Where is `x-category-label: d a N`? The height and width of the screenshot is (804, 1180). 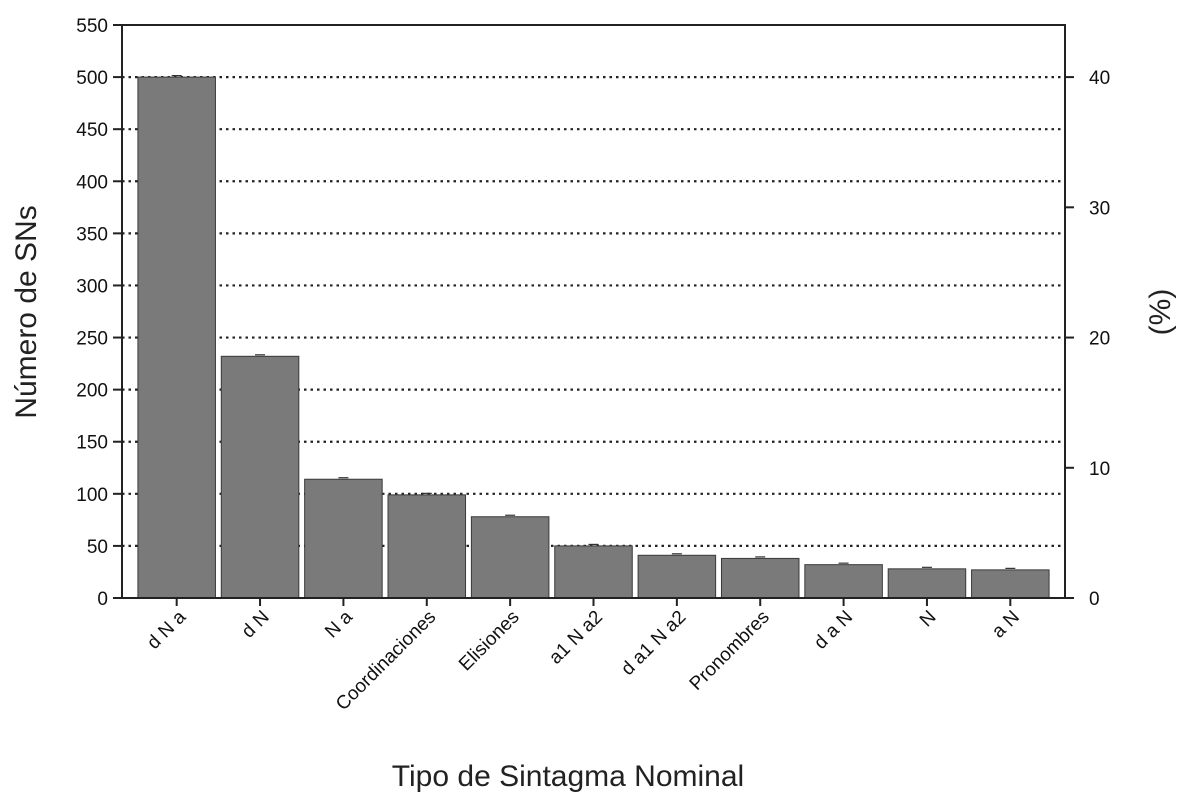
x-category-label: d a N is located at coordinates (833, 630).